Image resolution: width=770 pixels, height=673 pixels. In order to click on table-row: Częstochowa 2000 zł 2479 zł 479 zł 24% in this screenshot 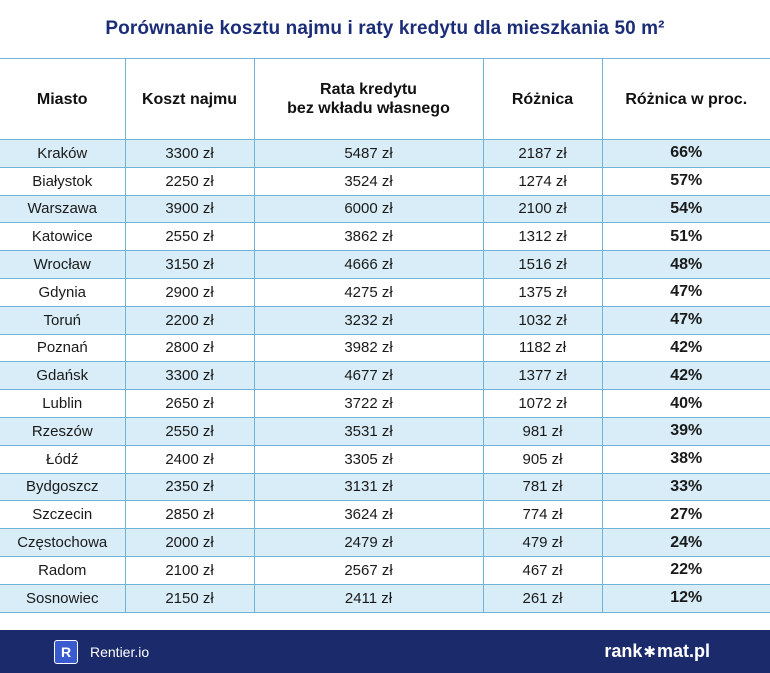, I will do `click(385, 542)`.